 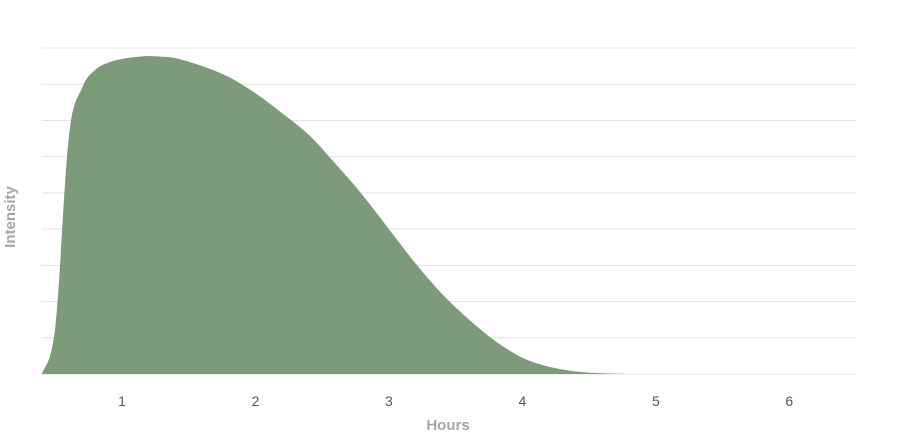 I want to click on x-tick-label: 4, so click(x=522, y=401).